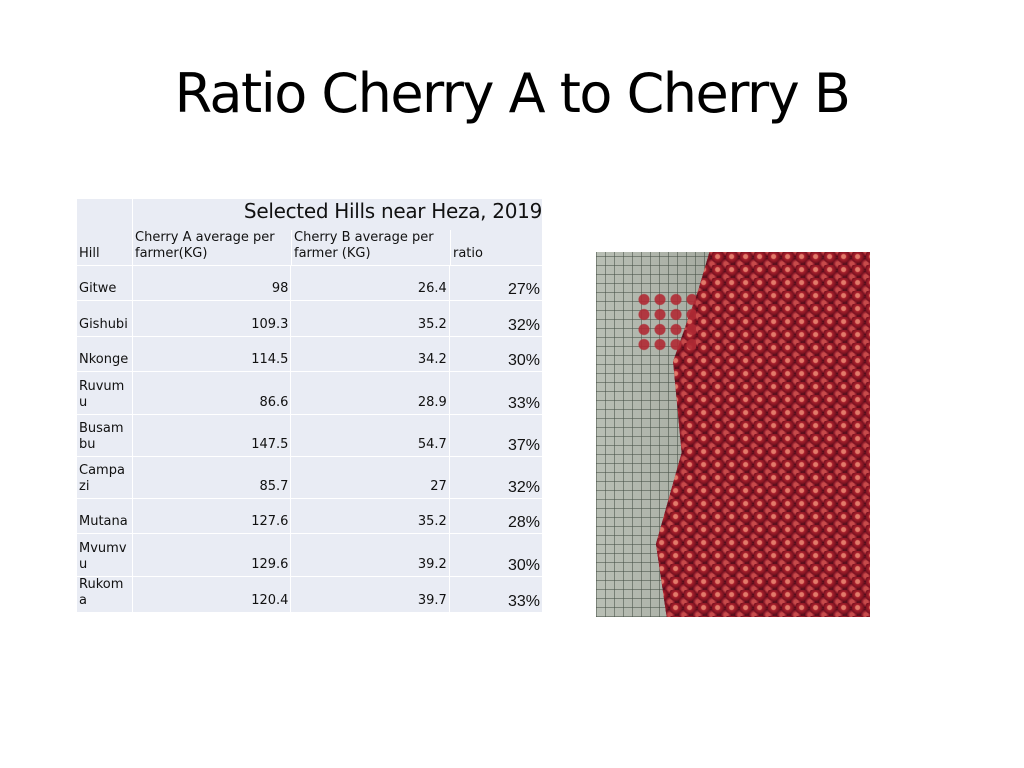 The width and height of the screenshot is (1024, 768). I want to click on cherry-b-cell: 26.4, so click(370, 283).